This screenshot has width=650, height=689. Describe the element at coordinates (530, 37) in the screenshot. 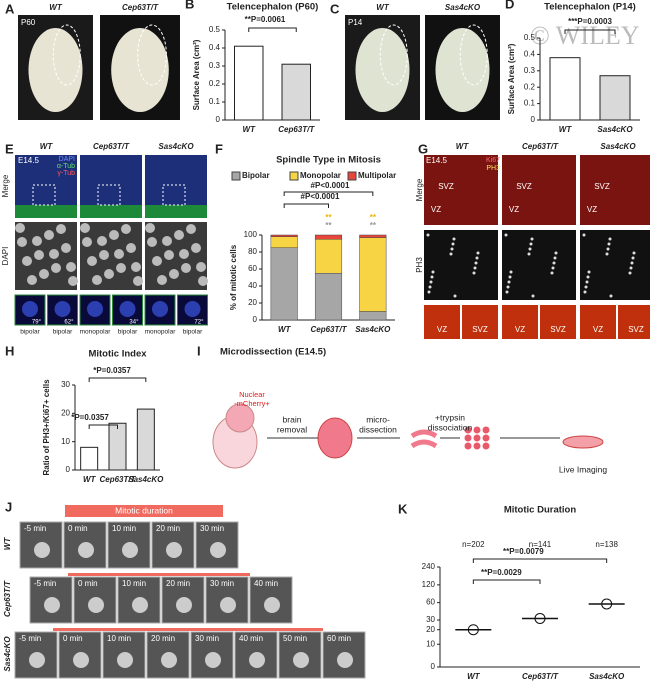

I see `y-tick-label: 0.5` at that location.